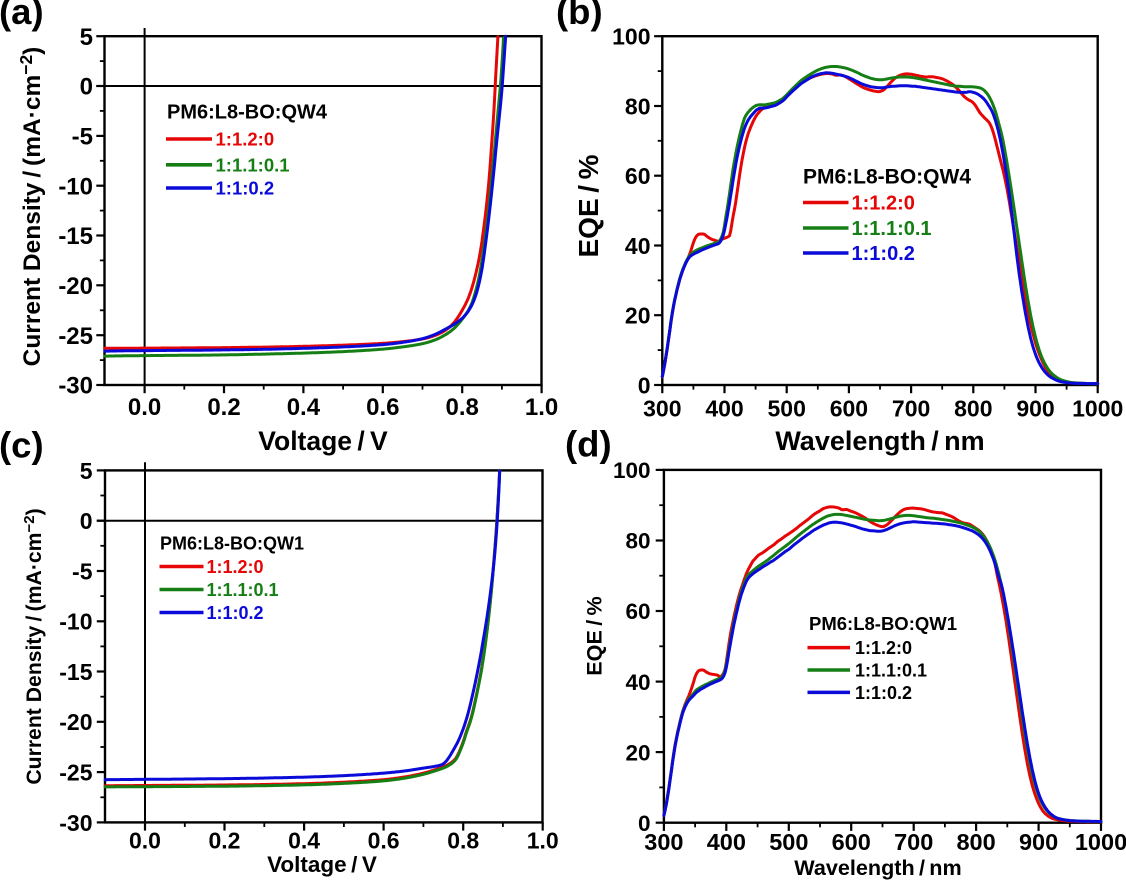 The width and height of the screenshot is (1126, 881). What do you see at coordinates (22, 445) in the screenshot?
I see `svg-text: (c)` at bounding box center [22, 445].